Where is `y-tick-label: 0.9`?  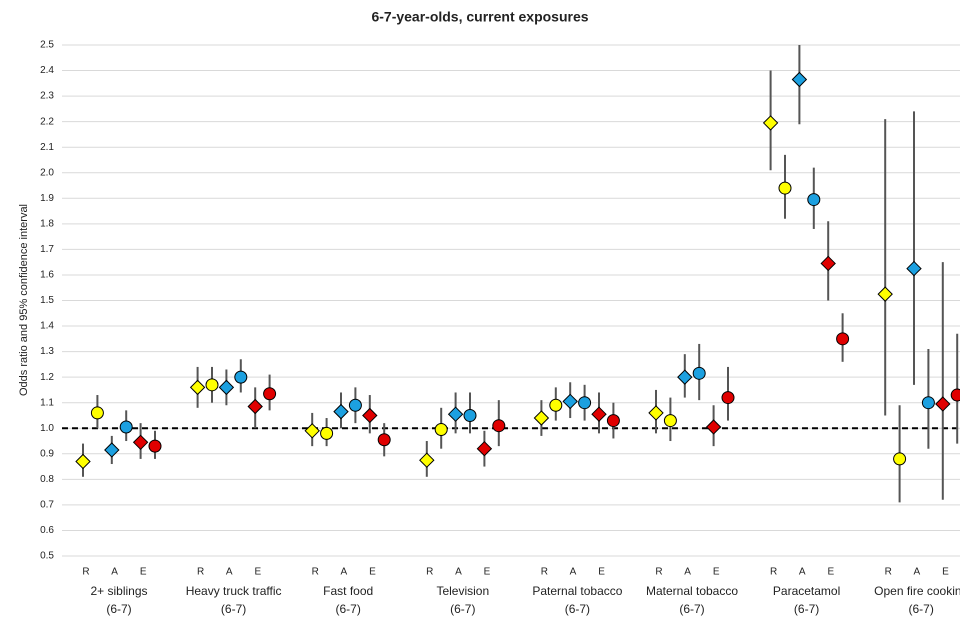
y-tick-label: 0.9 is located at coordinates (47, 453).